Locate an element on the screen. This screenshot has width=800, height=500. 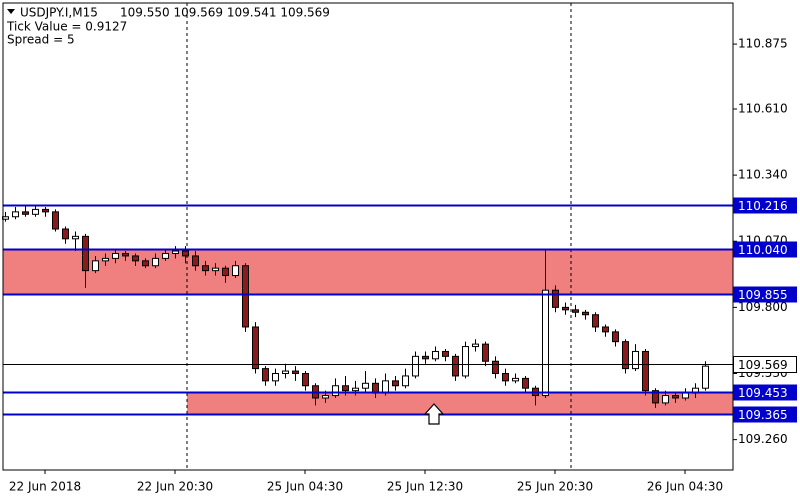
level-label: 110.040 is located at coordinates (763, 250).